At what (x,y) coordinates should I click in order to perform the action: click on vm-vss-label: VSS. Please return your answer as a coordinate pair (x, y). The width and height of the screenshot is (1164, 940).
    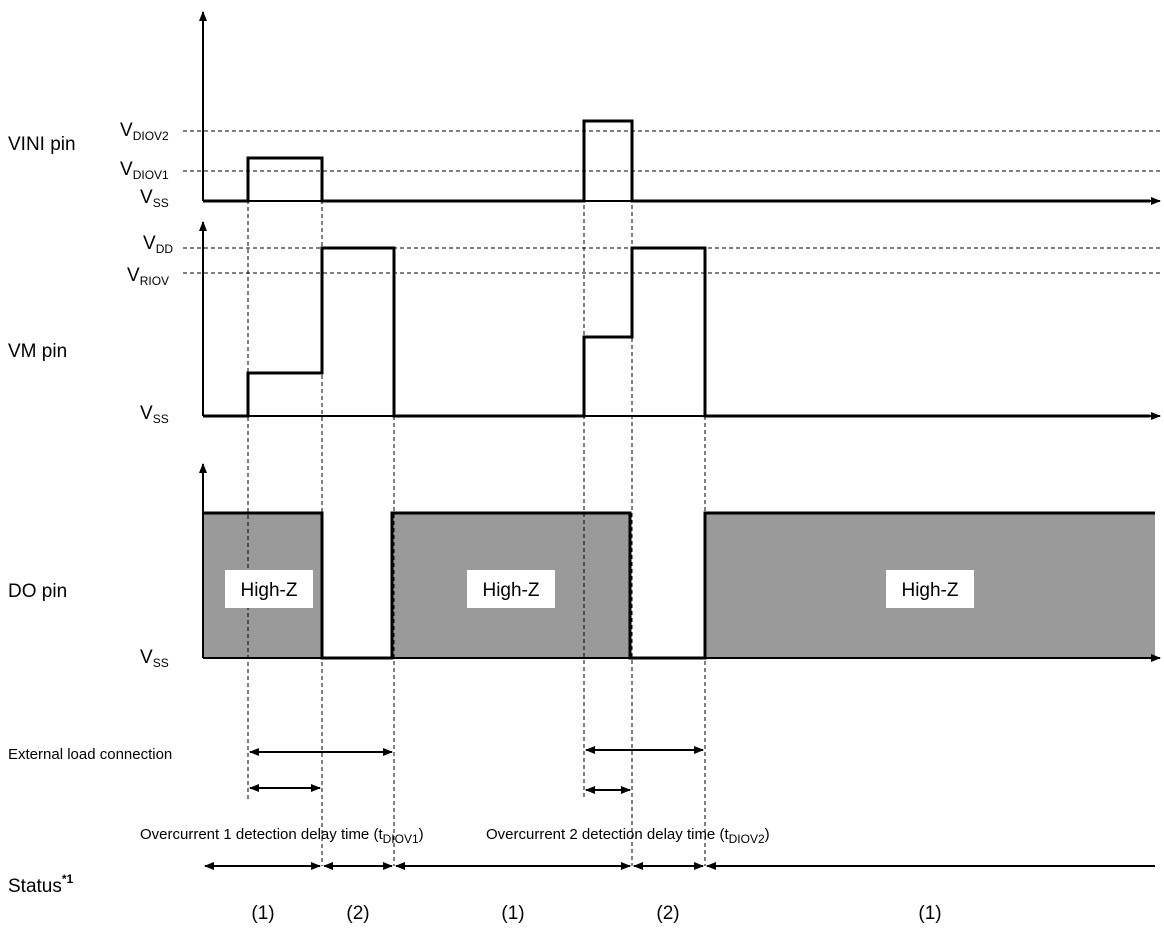
    Looking at the image, I should click on (154, 414).